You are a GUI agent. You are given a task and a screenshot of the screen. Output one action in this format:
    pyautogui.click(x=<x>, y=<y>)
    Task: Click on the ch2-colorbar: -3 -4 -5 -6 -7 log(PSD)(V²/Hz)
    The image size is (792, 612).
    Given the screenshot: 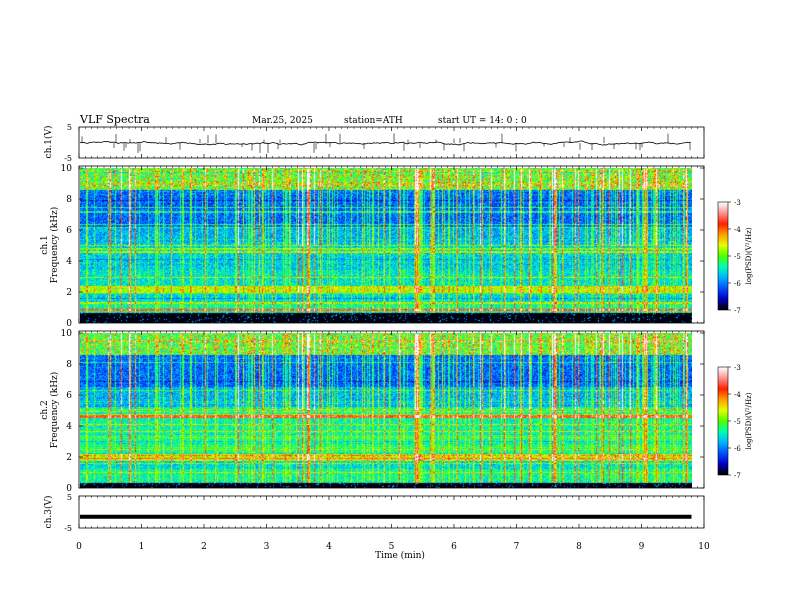 What is the action you would take?
    pyautogui.click(x=735, y=422)
    